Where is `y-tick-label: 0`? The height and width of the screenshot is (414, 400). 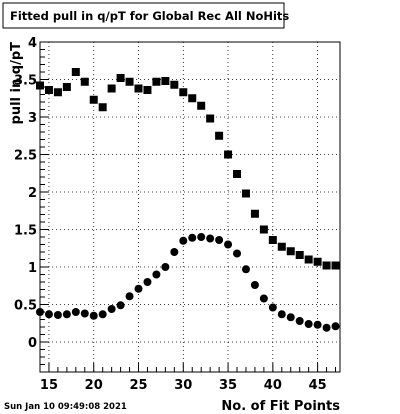 y-tick-label: 0 is located at coordinates (32, 343).